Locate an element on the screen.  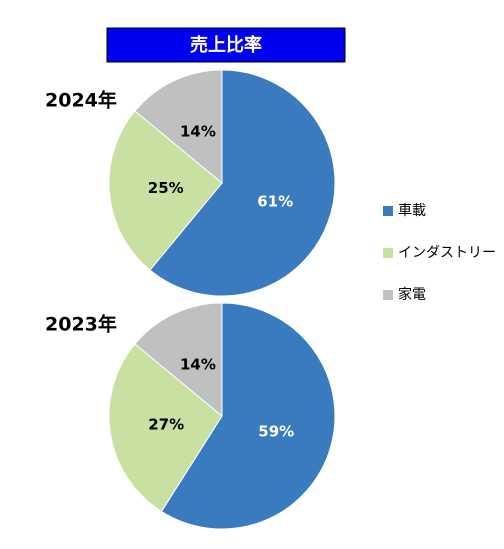
chart-title: 売上比率 is located at coordinates (226, 45).